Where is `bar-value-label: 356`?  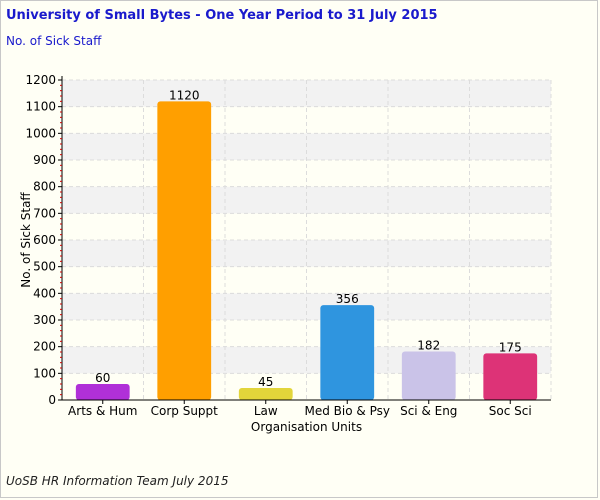 bar-value-label: 356 is located at coordinates (347, 299).